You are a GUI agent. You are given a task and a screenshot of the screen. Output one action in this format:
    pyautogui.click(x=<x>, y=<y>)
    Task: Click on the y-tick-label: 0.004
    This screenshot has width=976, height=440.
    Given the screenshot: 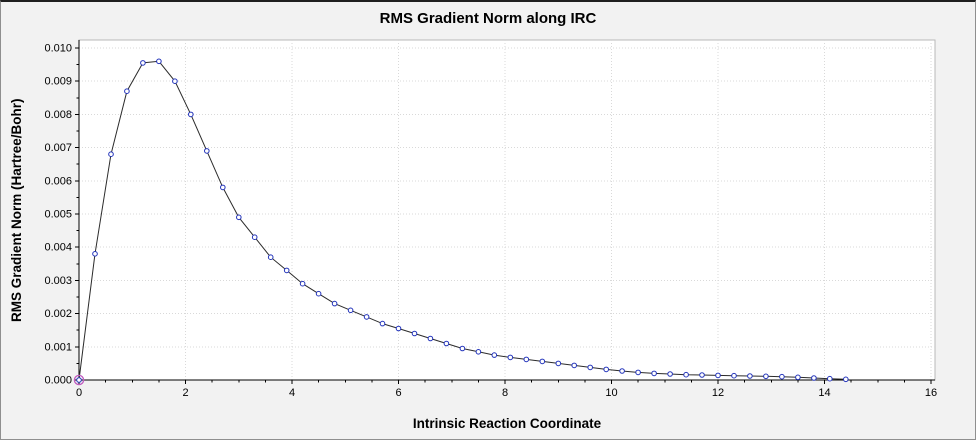 What is the action you would take?
    pyautogui.click(x=58, y=248)
    